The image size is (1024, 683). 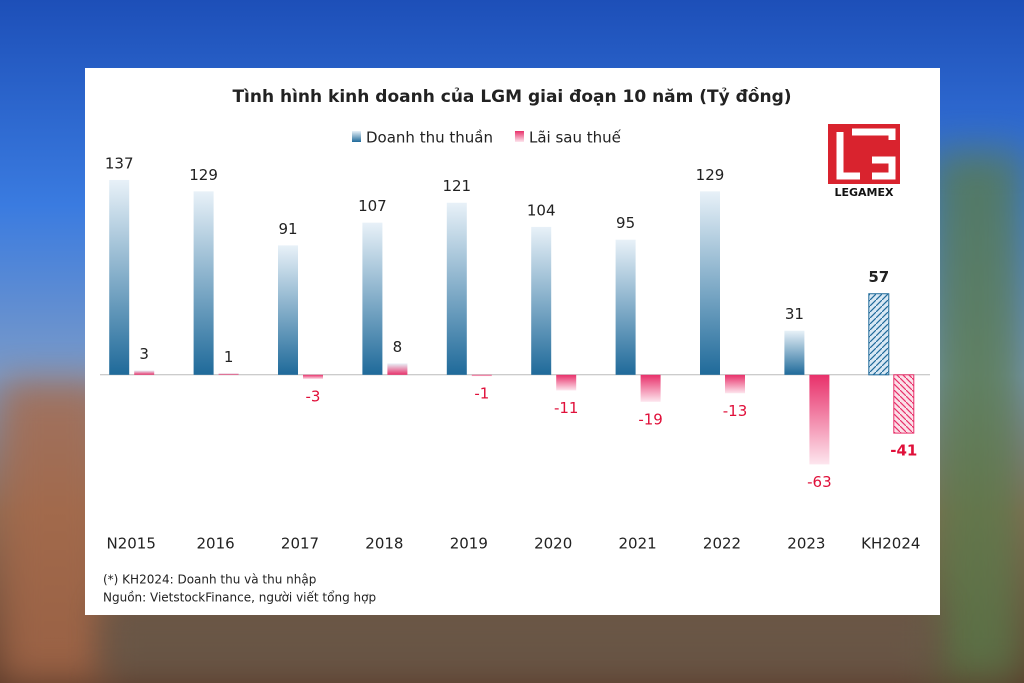 I want to click on data-label: 137, so click(x=119, y=163).